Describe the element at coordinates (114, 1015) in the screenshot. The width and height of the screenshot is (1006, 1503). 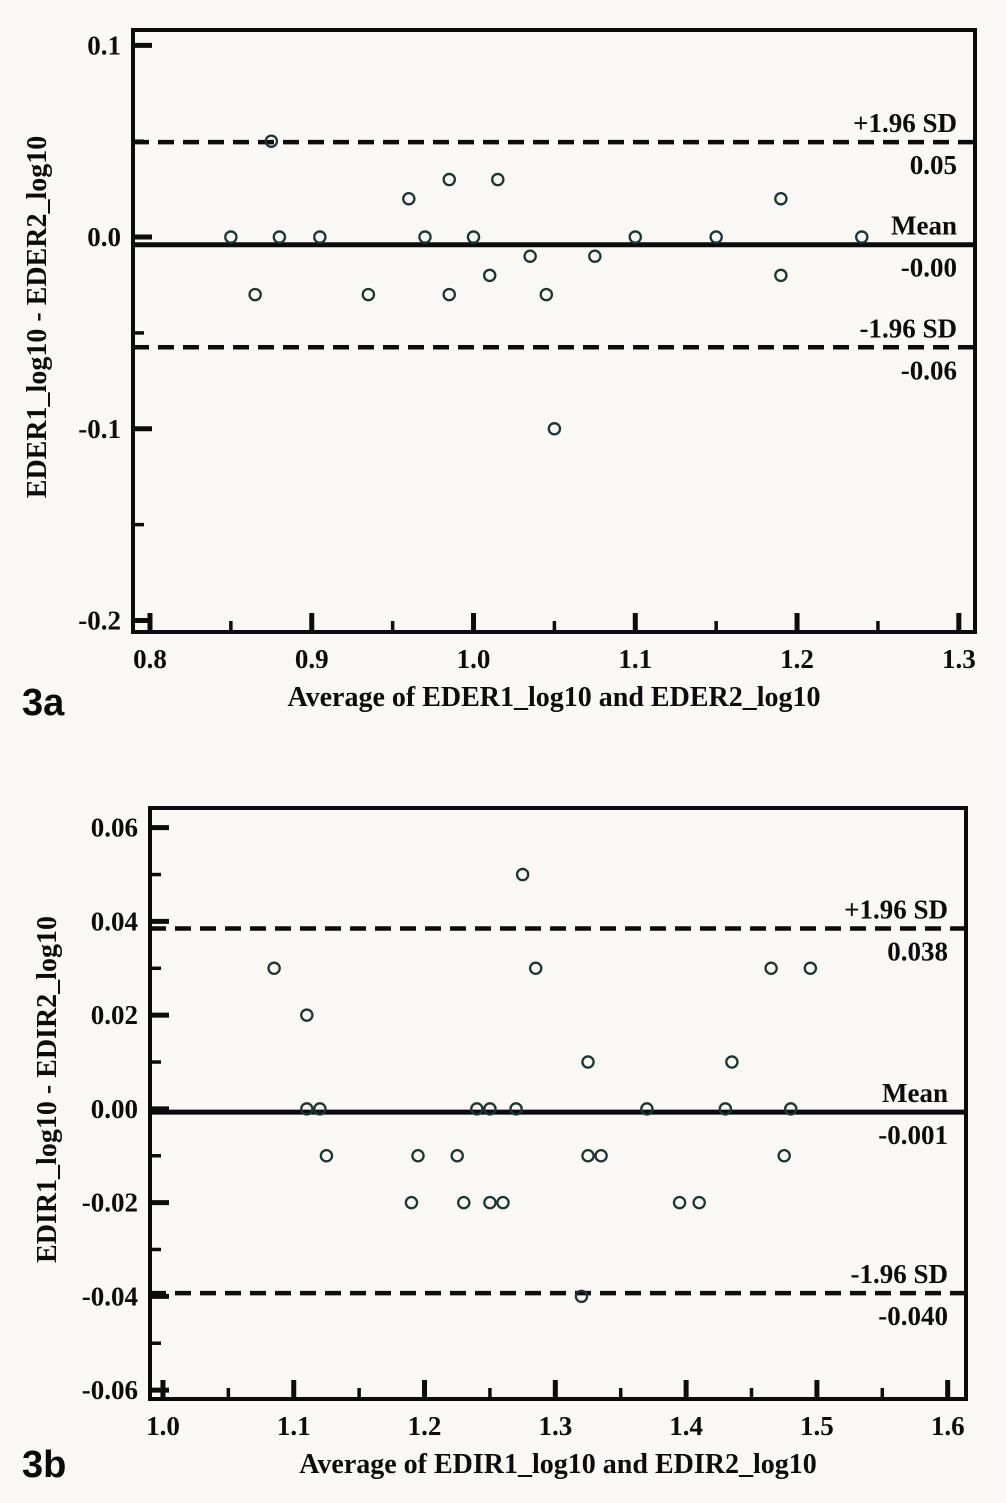
I see `y-tick-label: 0.02` at that location.